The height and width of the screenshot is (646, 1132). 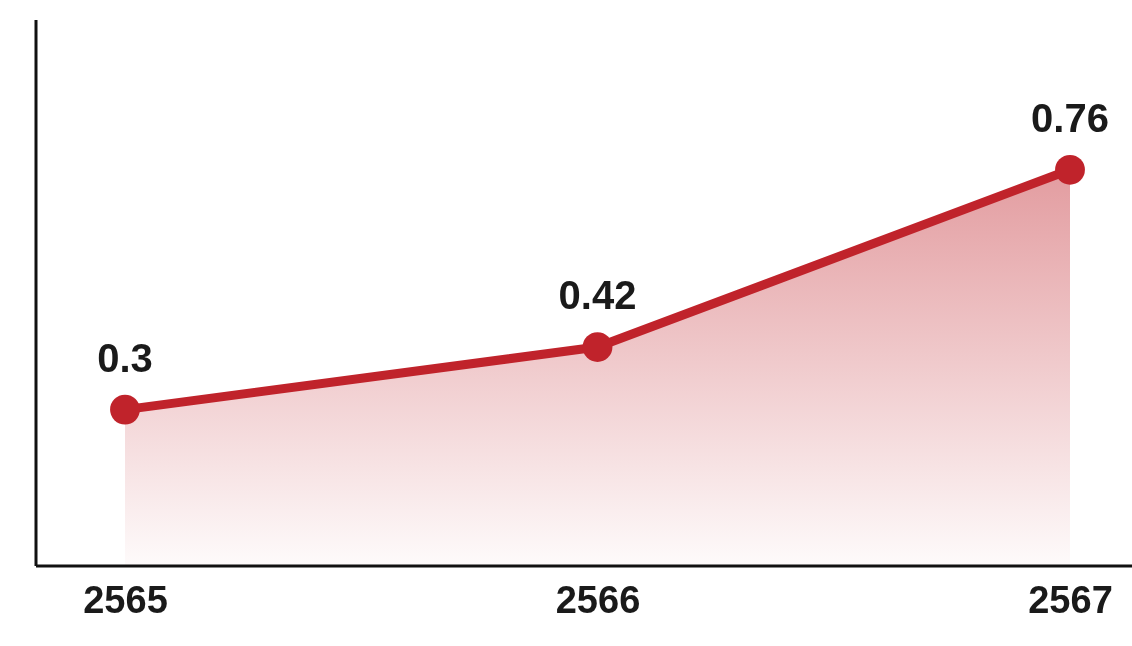 What do you see at coordinates (125, 357) in the screenshot?
I see `data-label: 0.3` at bounding box center [125, 357].